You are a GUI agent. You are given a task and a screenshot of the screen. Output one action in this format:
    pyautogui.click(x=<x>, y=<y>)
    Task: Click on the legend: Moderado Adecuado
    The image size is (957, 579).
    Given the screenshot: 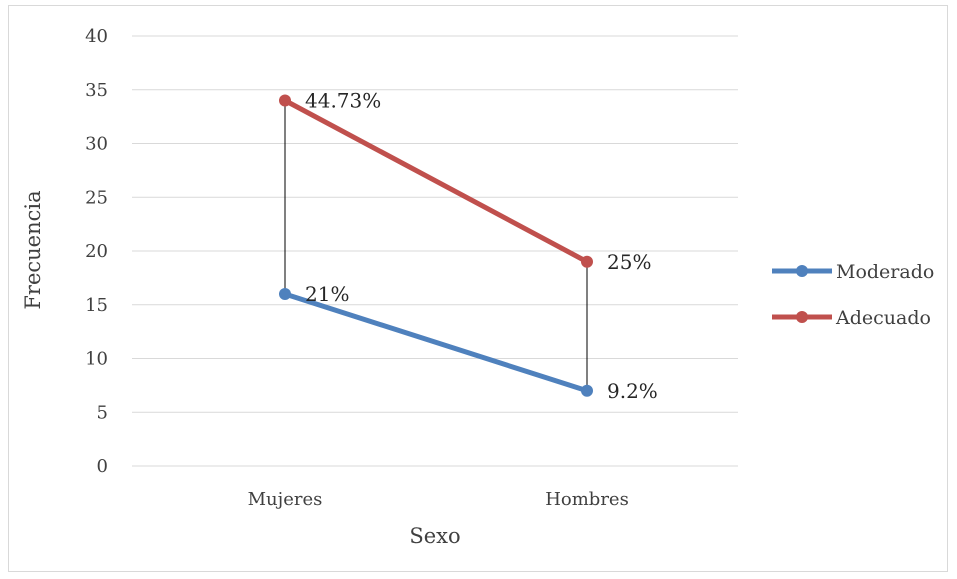 What is the action you would take?
    pyautogui.click(x=853, y=295)
    